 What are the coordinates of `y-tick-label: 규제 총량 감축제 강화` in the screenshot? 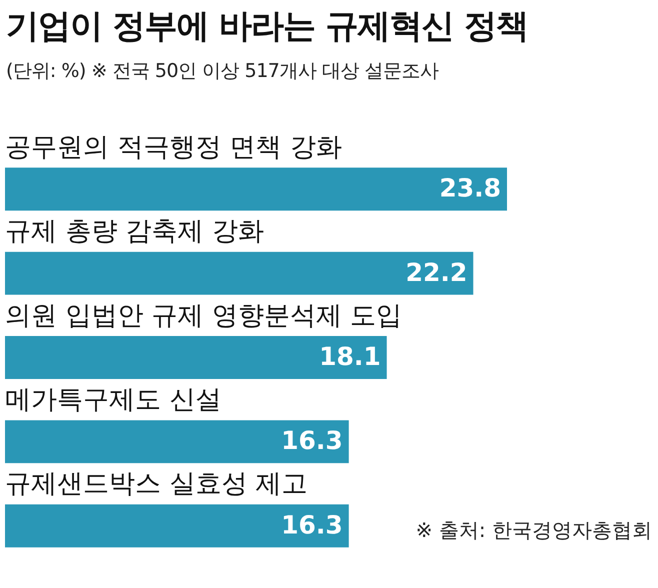 It's located at (134, 231).